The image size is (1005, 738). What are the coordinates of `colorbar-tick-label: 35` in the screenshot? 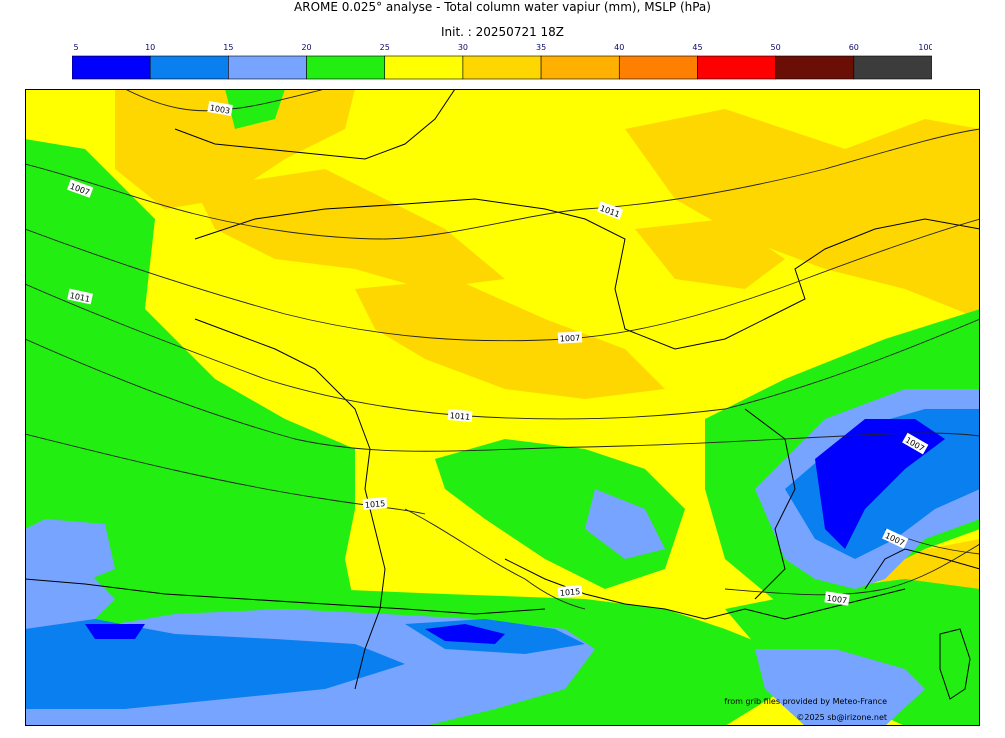 It's located at (541, 47).